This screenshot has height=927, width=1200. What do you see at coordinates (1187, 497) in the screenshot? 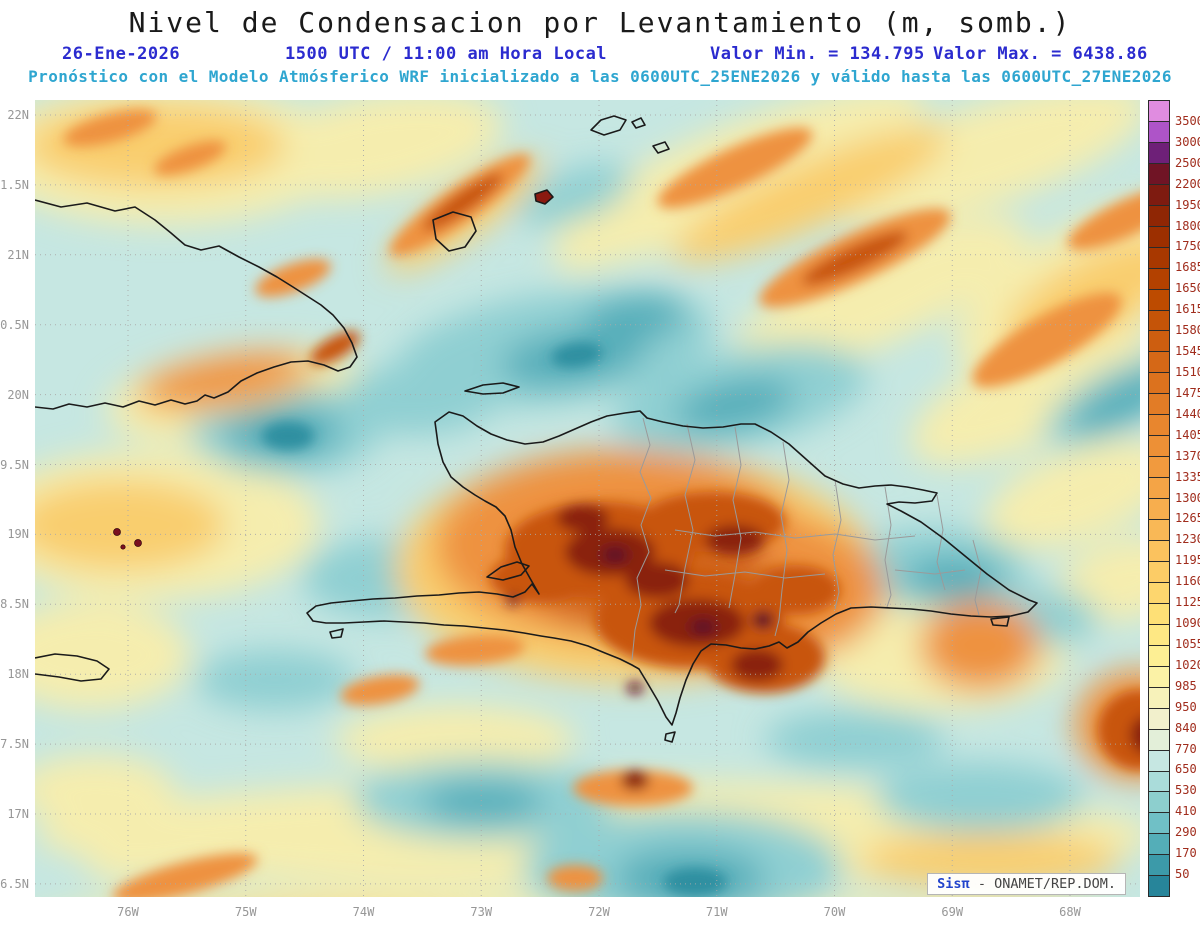
I see `colorbar-tick-label: 1300` at bounding box center [1187, 497].